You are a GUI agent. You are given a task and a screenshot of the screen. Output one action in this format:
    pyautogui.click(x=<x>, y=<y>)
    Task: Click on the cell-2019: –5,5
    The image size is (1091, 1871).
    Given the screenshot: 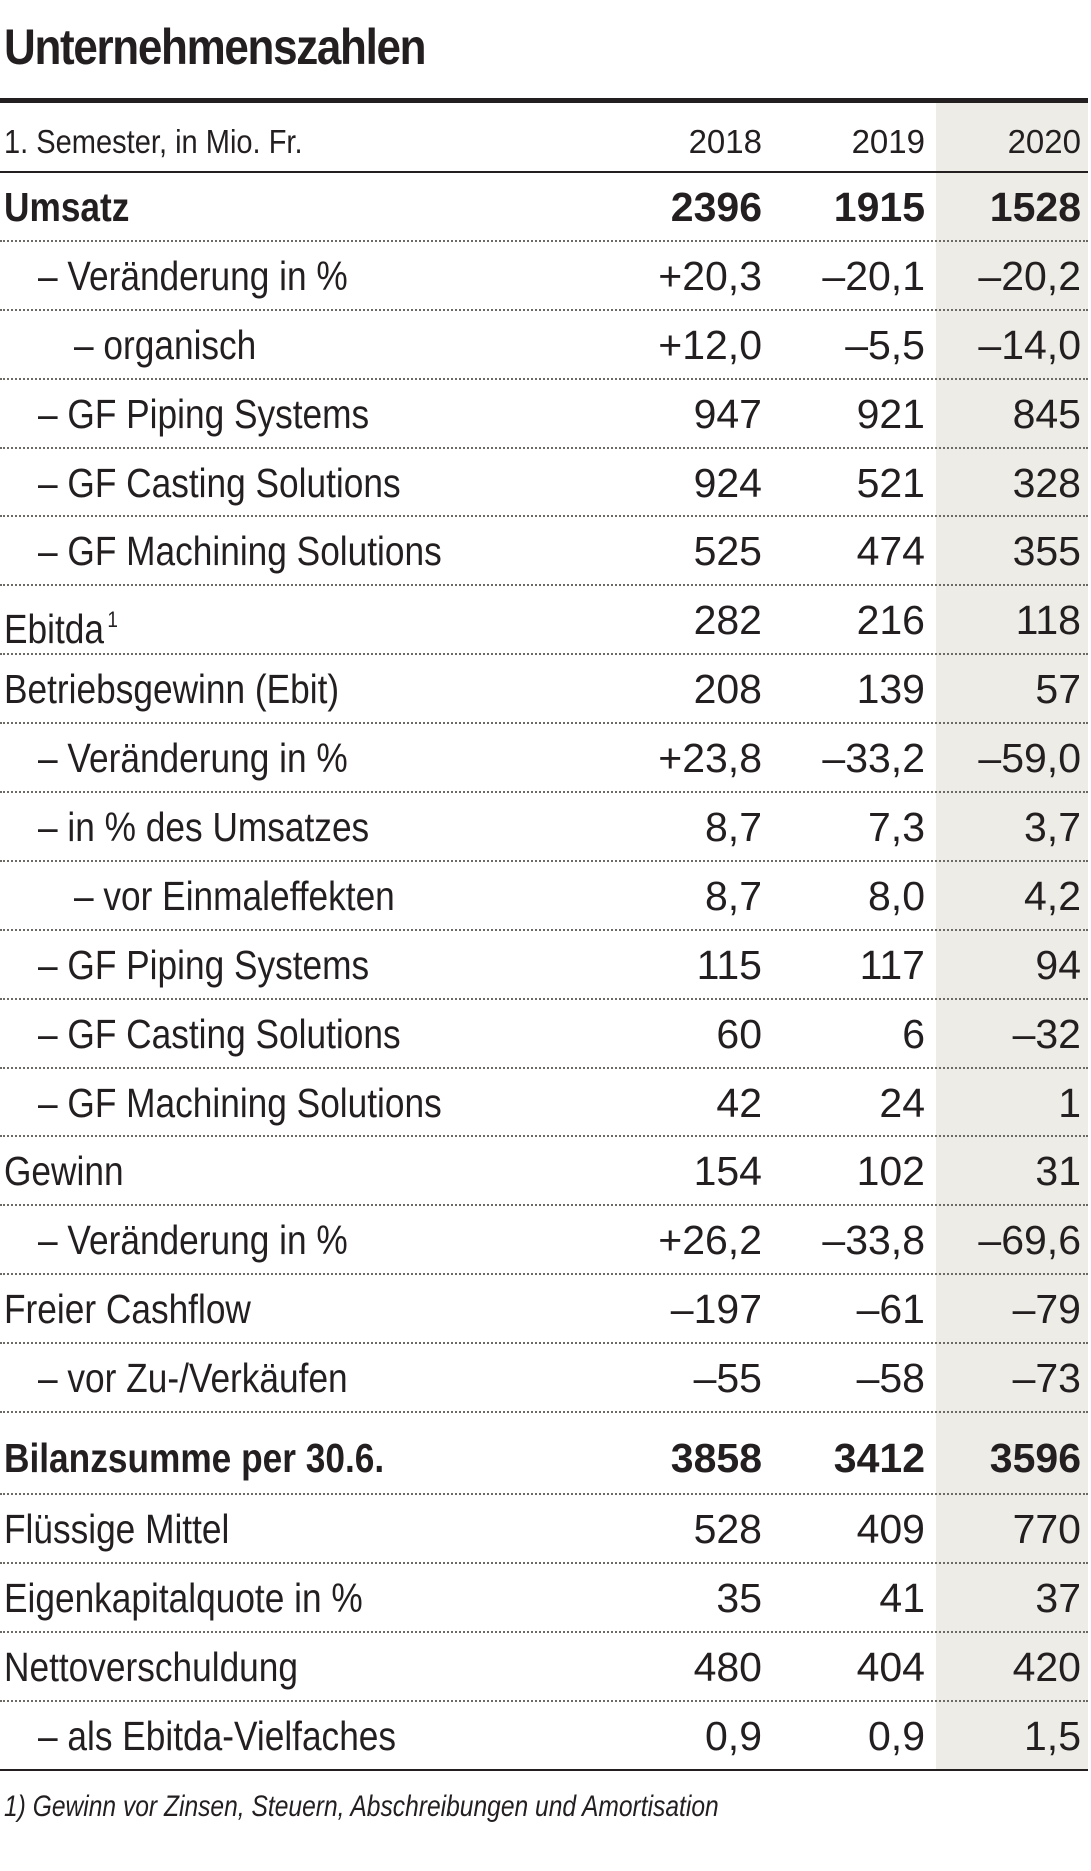 What is the action you would take?
    pyautogui.click(x=885, y=344)
    